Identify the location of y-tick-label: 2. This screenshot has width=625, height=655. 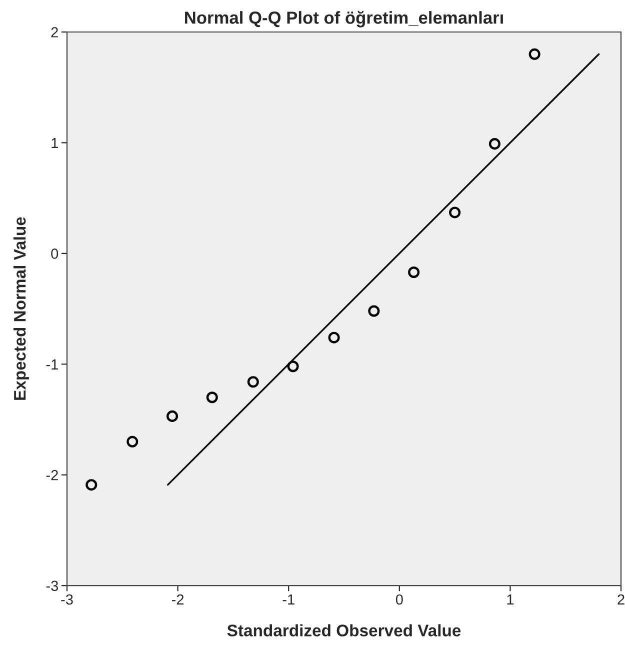
(54, 32).